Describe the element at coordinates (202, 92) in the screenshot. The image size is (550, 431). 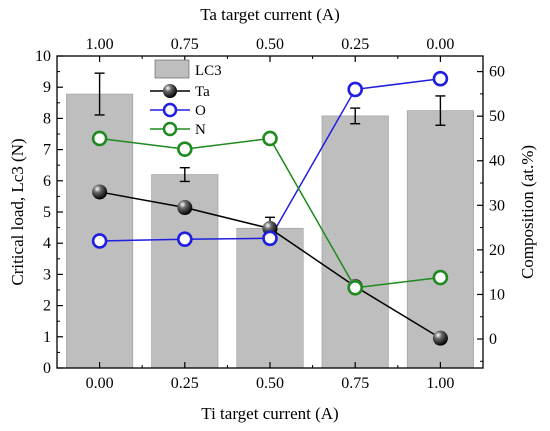
I see `legend-label-ta: Ta` at that location.